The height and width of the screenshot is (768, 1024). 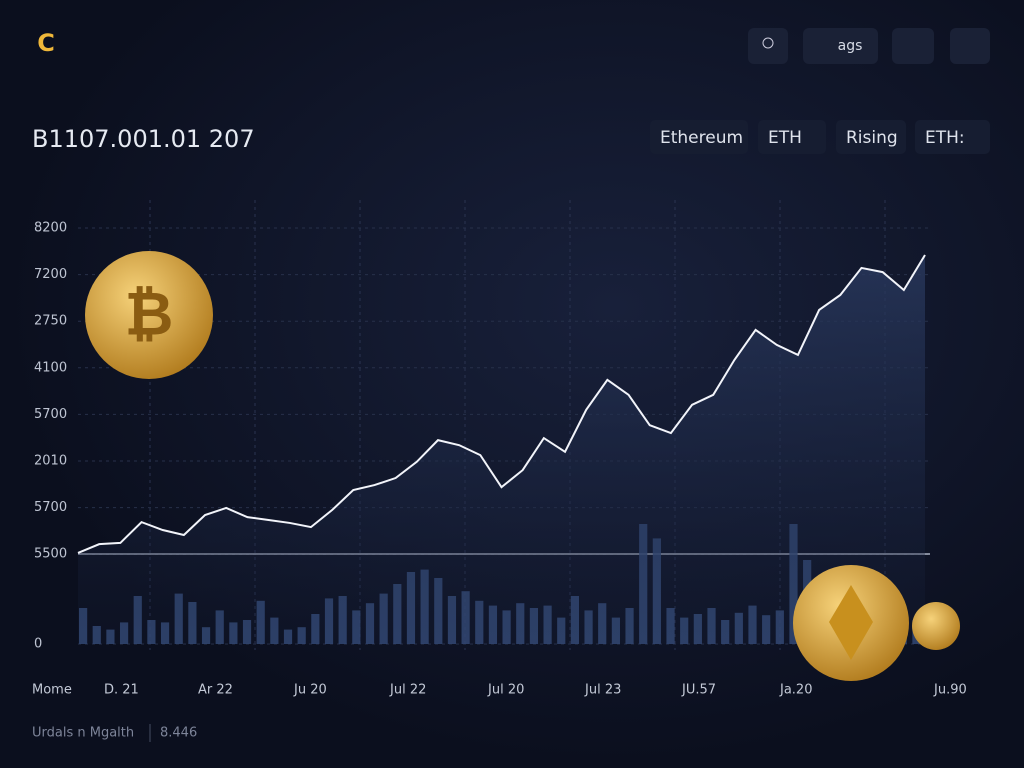 I want to click on selector-label: Ethereum, so click(x=701, y=138).